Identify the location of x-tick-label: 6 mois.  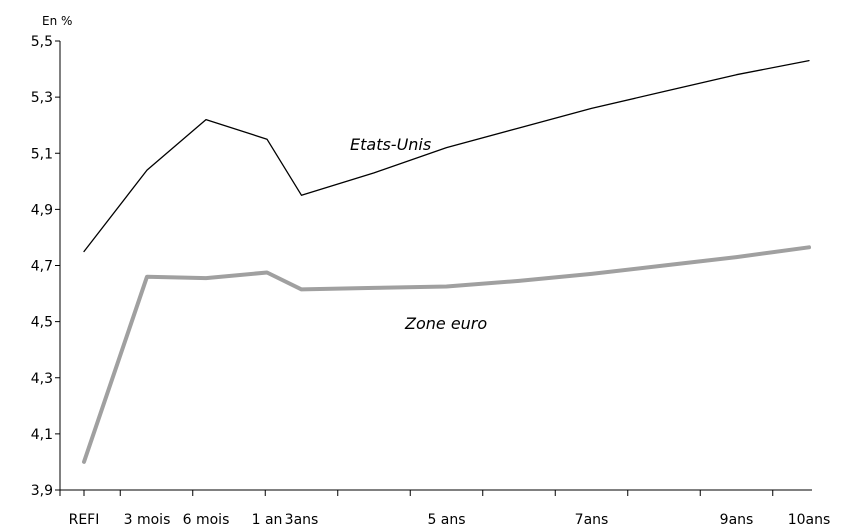
(206, 520).